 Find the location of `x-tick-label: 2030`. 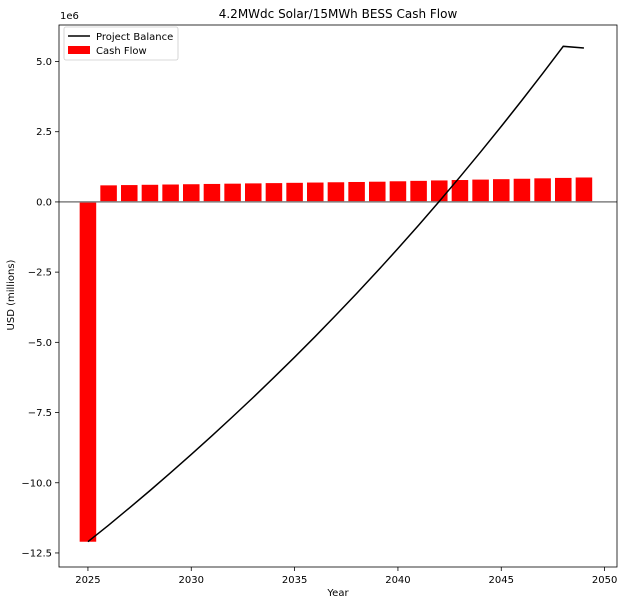

x-tick-label: 2030 is located at coordinates (191, 580).